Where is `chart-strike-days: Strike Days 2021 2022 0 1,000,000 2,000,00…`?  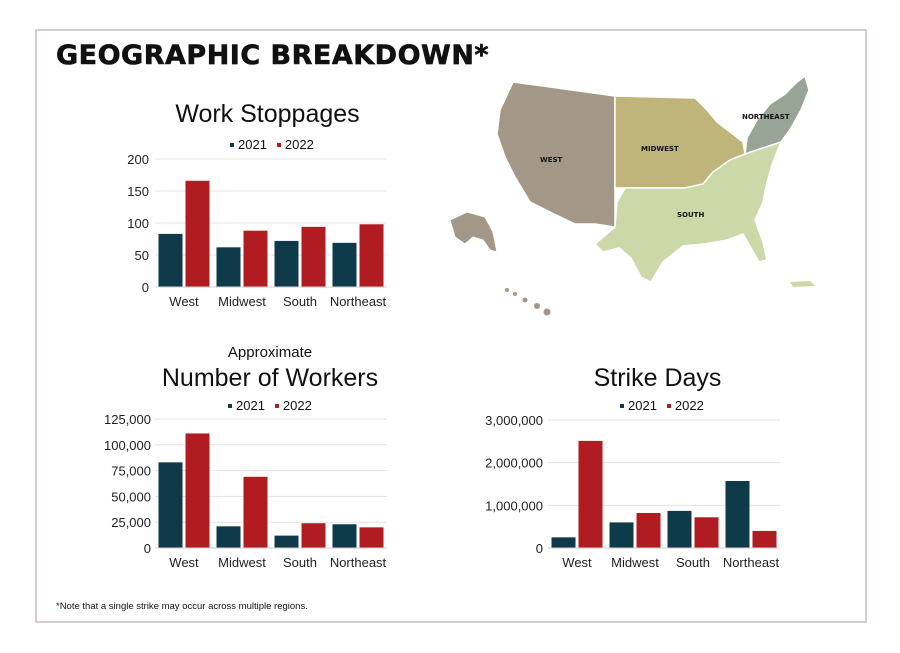
chart-strike-days: Strike Days 2021 2022 0 1,000,000 2,000,00… is located at coordinates (635, 459).